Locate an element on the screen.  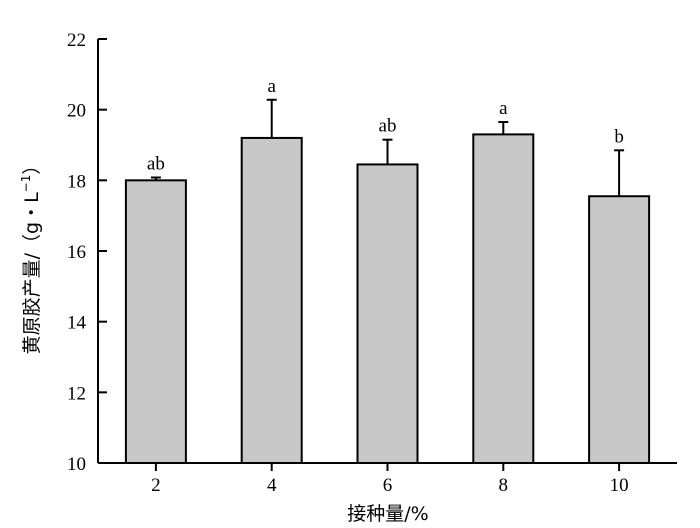
y-tick-label: 10 is located at coordinates (76, 464).